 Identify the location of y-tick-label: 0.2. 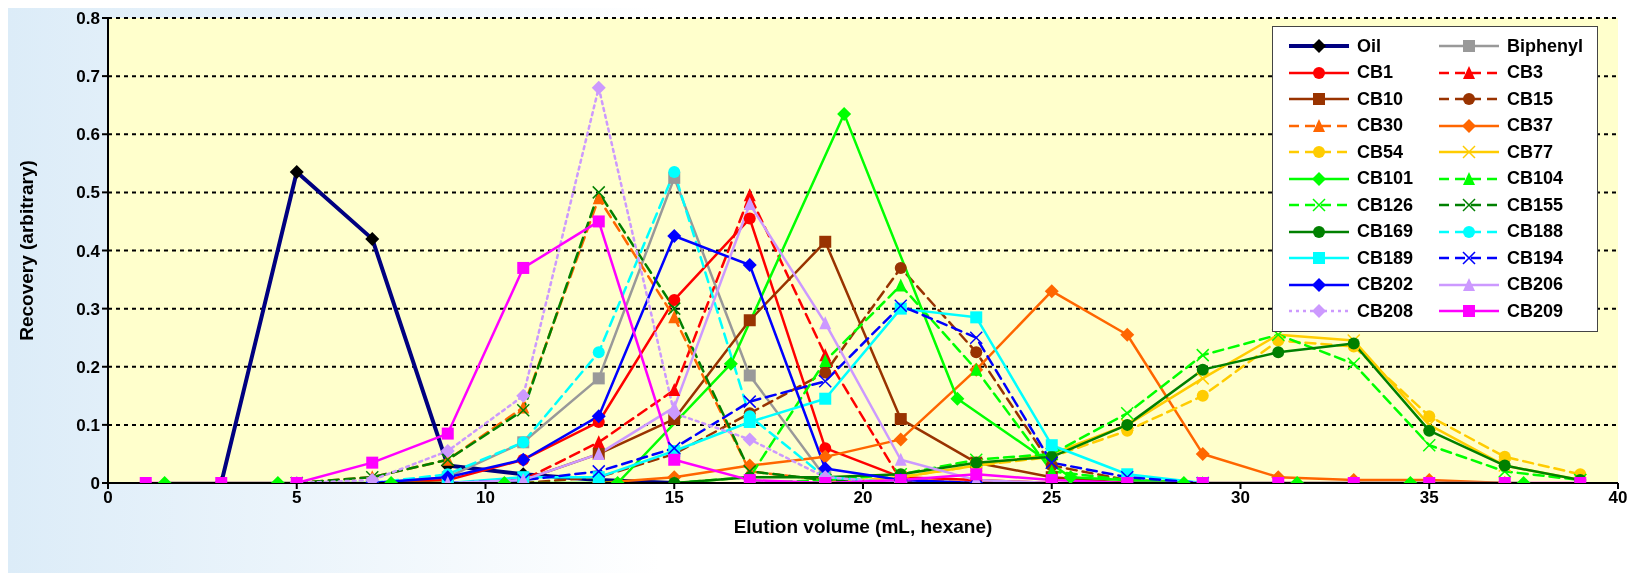
(88, 367).